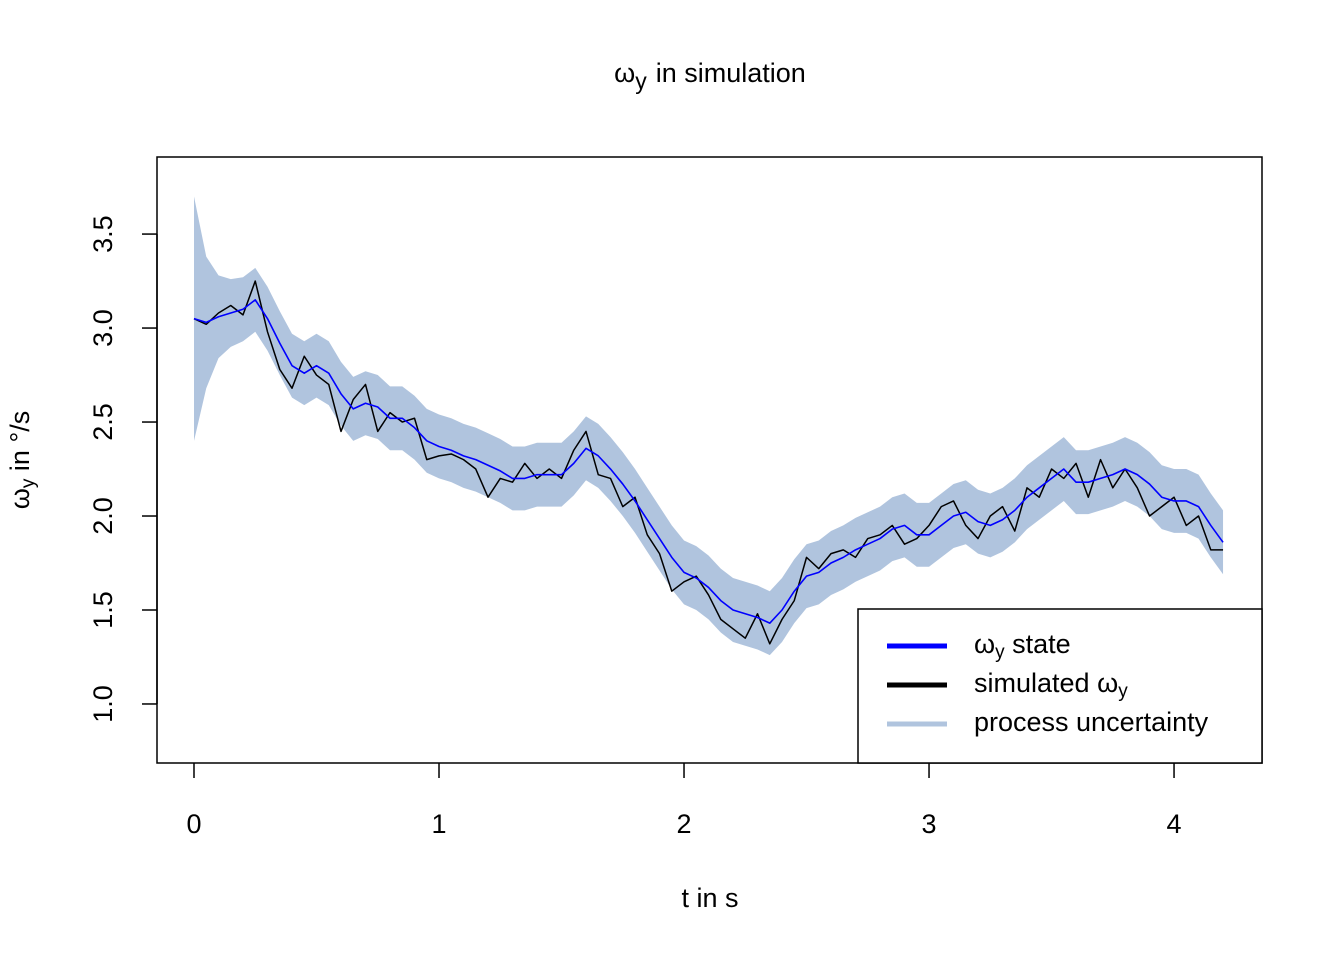 The image size is (1344, 960). Describe the element at coordinates (1032, 683) in the screenshot. I see `legend-label-part: simulated` at that location.